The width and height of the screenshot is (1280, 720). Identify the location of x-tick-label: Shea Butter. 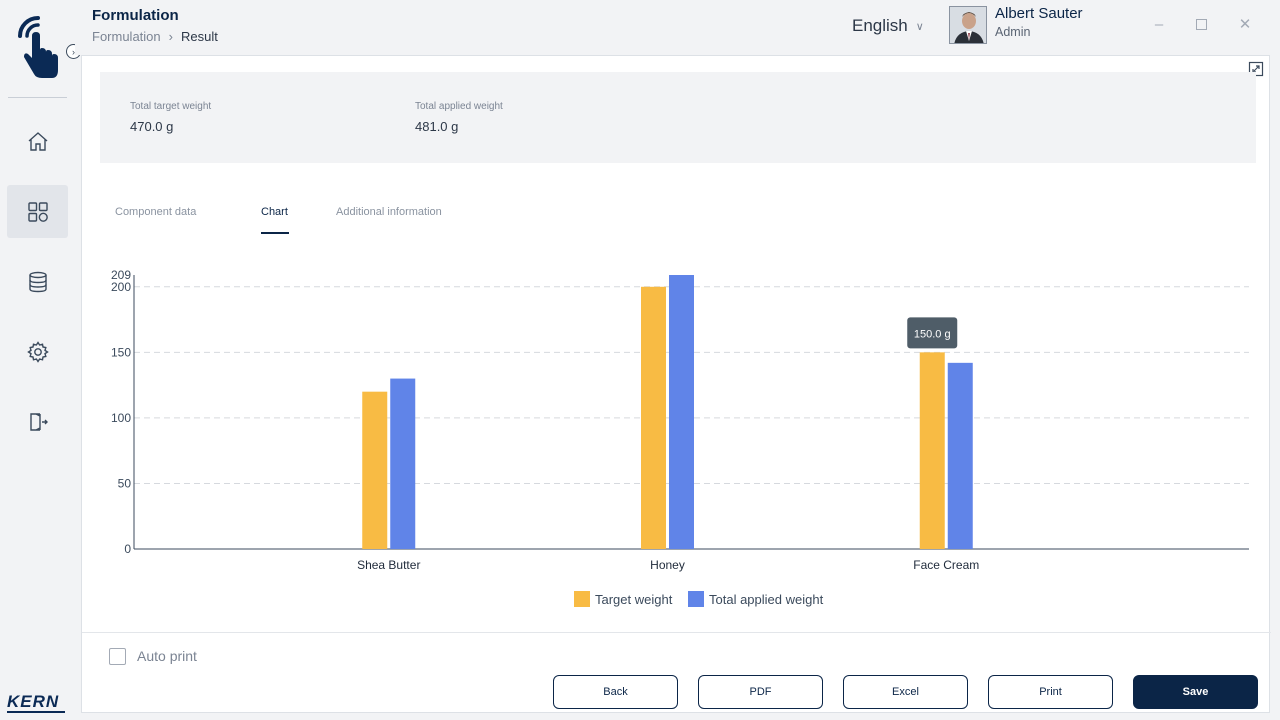
(388, 565).